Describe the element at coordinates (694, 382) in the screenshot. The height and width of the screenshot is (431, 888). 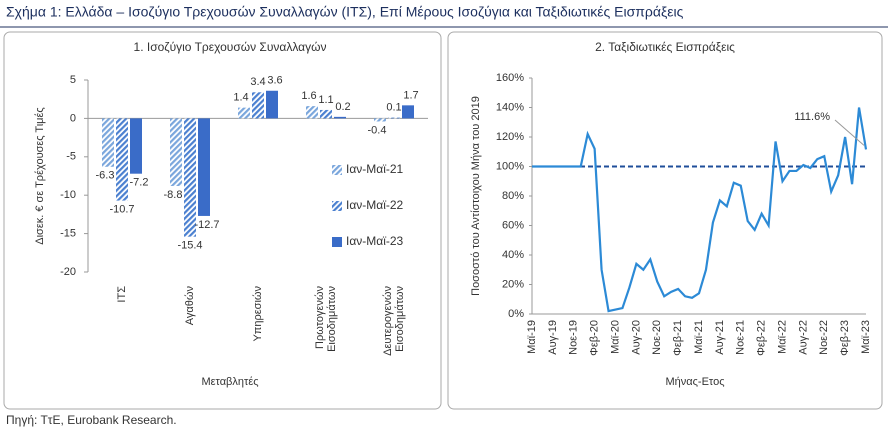
I see `x-axis-label: Μήνας-Ετος` at that location.